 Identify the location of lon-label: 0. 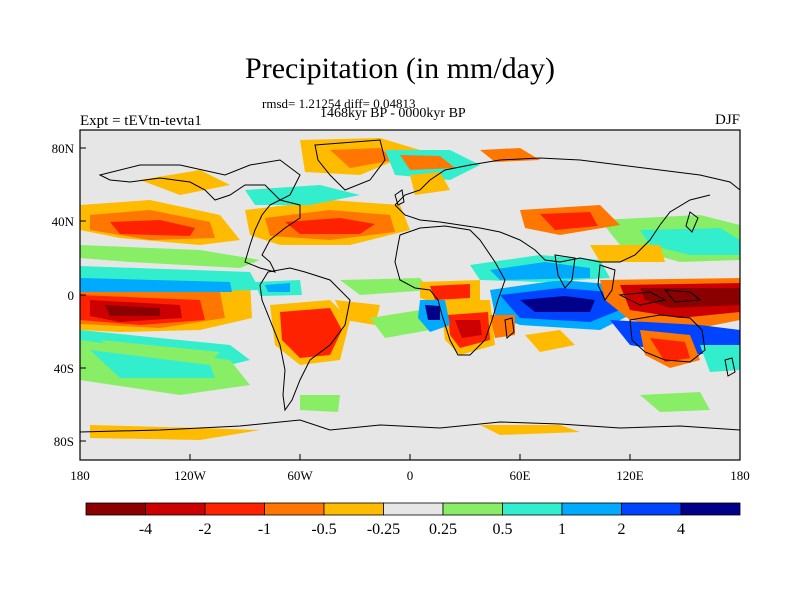
(410, 475).